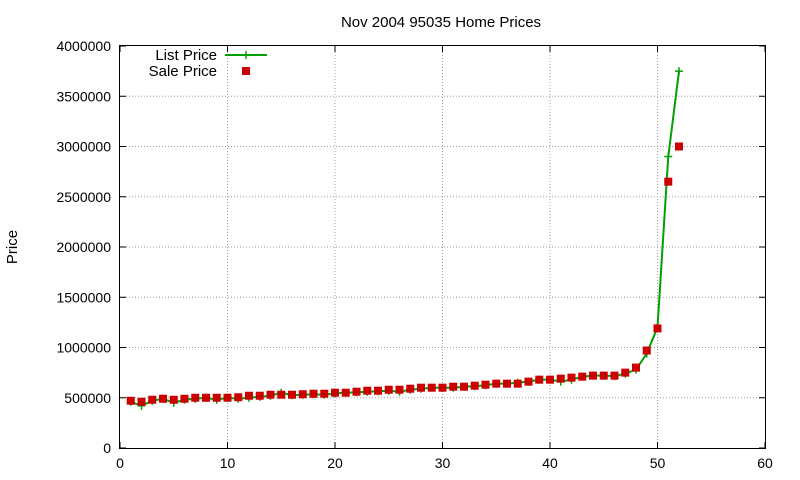 The image size is (800, 480). Describe the element at coordinates (83, 147) in the screenshot. I see `y-tick-label: 3000000` at that location.